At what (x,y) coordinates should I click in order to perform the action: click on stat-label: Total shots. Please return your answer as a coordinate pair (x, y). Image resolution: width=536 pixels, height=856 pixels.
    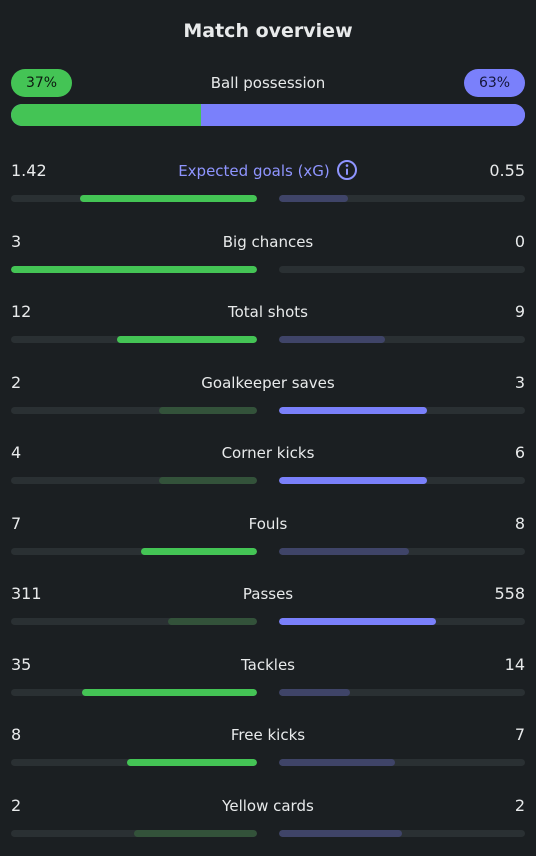
    Looking at the image, I should click on (268, 312).